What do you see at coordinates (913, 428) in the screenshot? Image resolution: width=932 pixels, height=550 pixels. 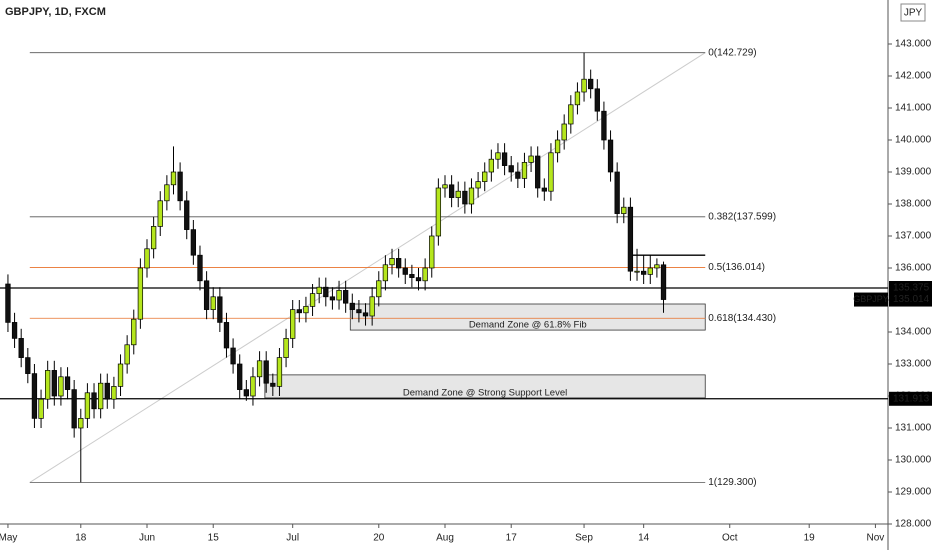 I see `y-tick-label: 131.000` at bounding box center [913, 428].